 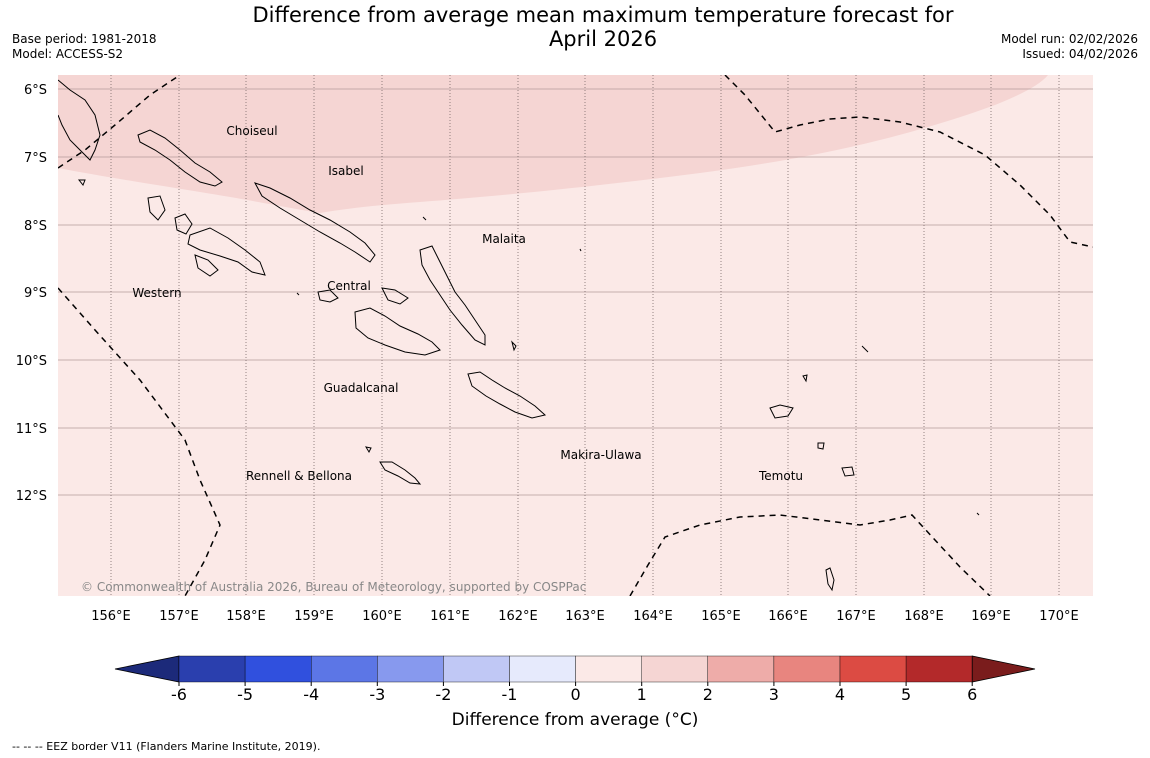 What do you see at coordinates (780, 476) in the screenshot?
I see `region-label: Temotu` at bounding box center [780, 476].